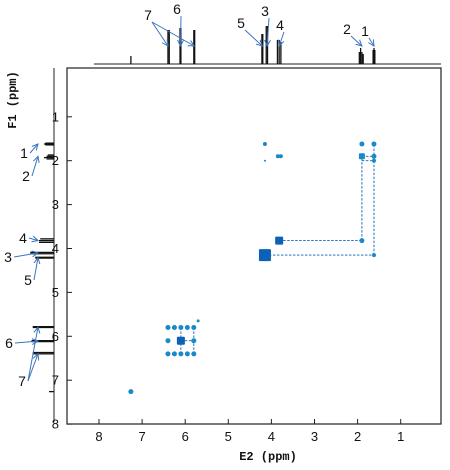  I want to click on y-tick-label: 7, so click(55, 380).